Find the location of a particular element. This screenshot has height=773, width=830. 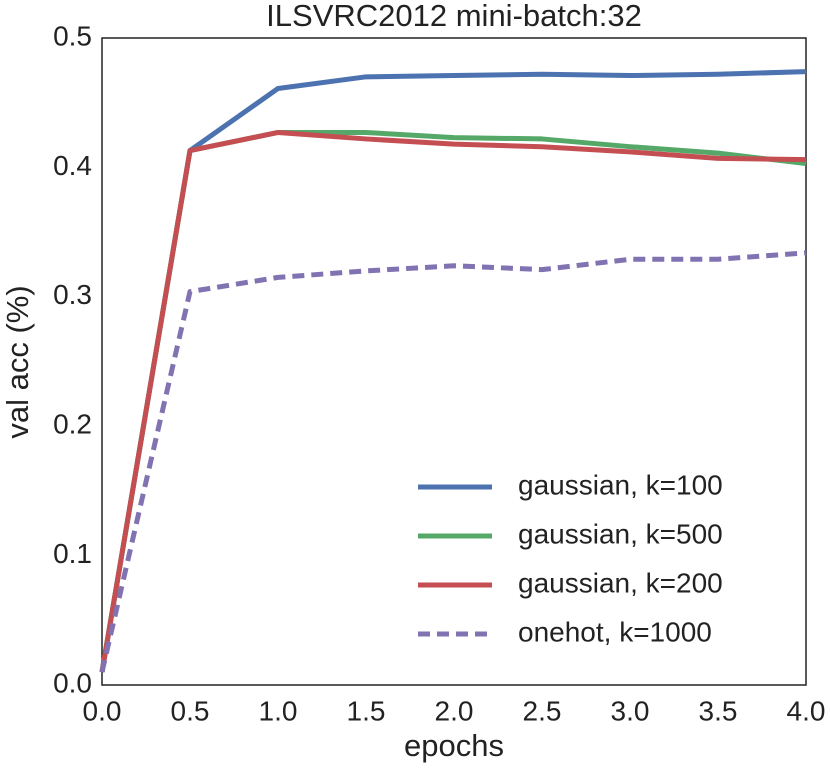

y-tick-label: 0.0 is located at coordinates (72, 682).